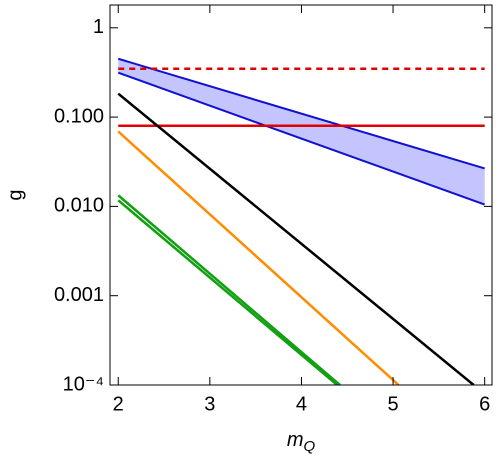  Describe the element at coordinates (79, 295) in the screenshot. I see `y-tick-label: 0.001` at that location.